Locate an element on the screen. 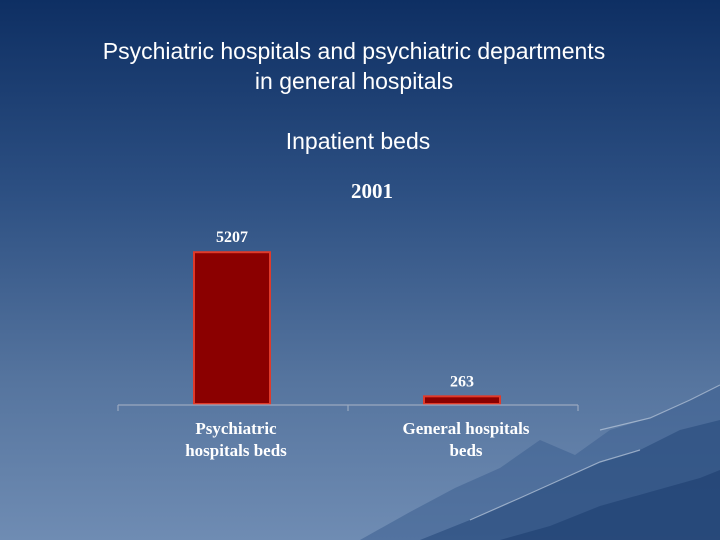 The width and height of the screenshot is (720, 540). category-label: Psychiatric hospitals beds is located at coordinates (236, 439).